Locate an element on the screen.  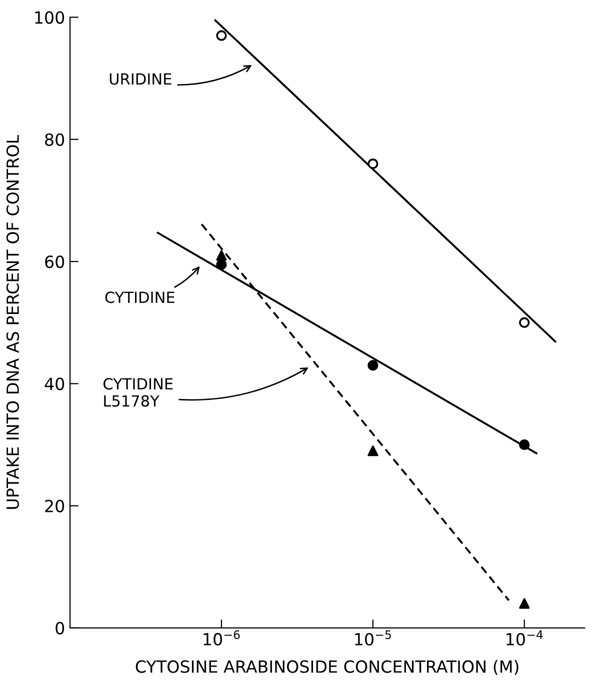
annotation: CYTIDINE L5178Y is located at coordinates (138, 392).